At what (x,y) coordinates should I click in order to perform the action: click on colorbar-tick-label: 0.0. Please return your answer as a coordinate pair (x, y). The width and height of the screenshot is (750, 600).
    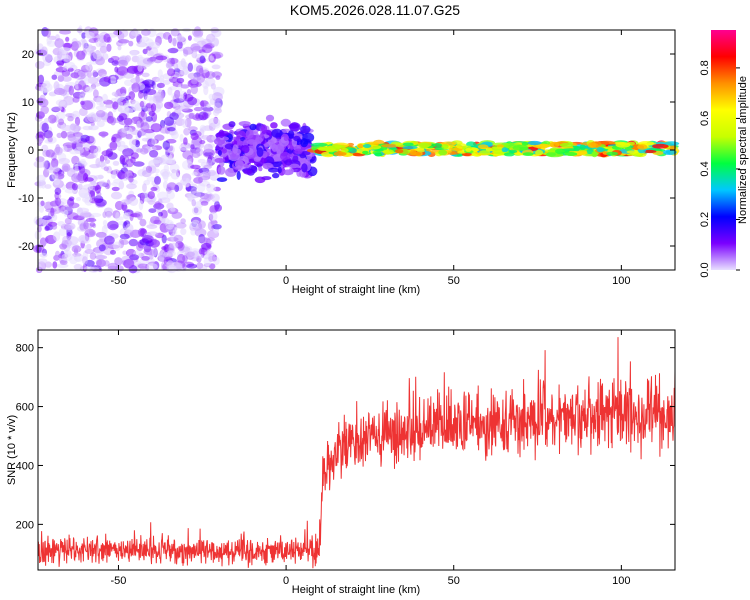
    Looking at the image, I should click on (705, 269).